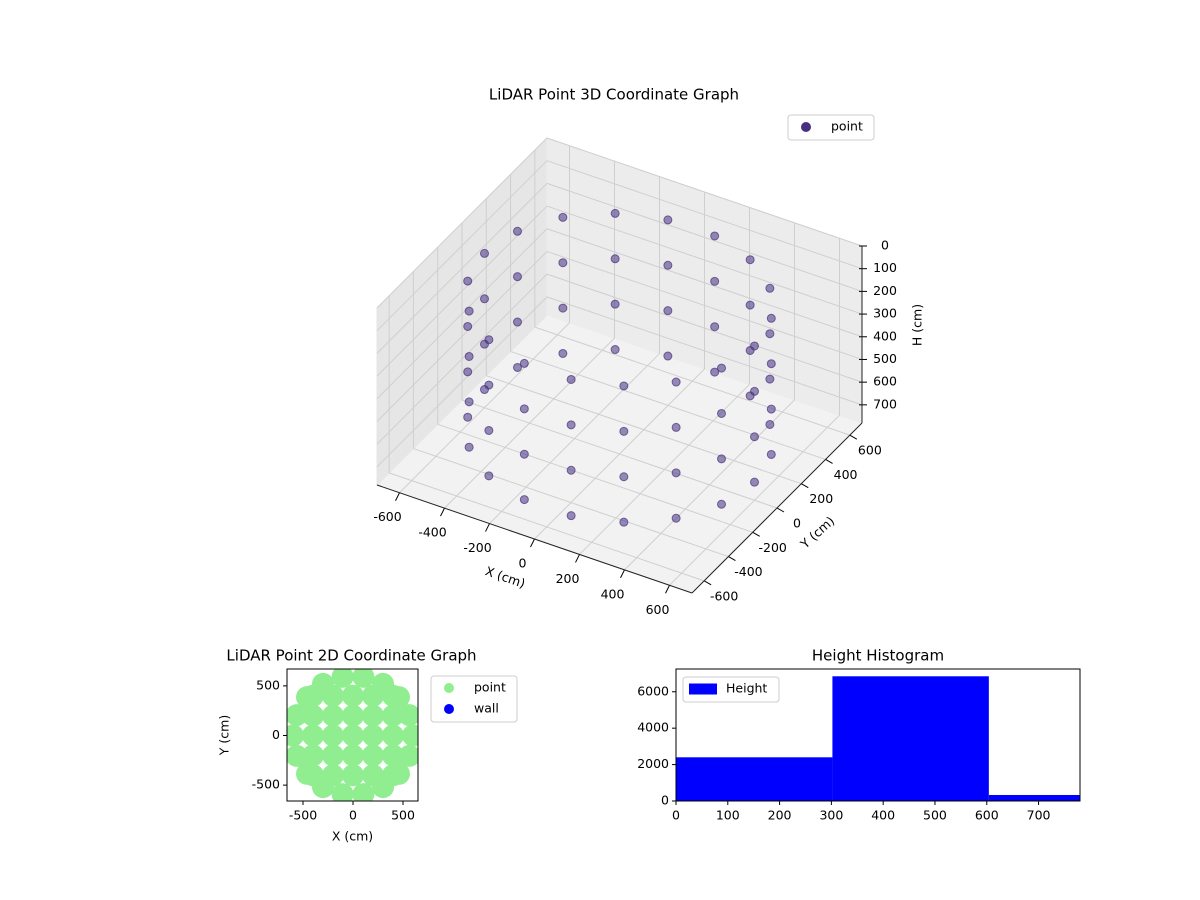 The height and width of the screenshot is (900, 1200). What do you see at coordinates (653, 763) in the screenshot?
I see `y-tick-label: 2000` at bounding box center [653, 763].